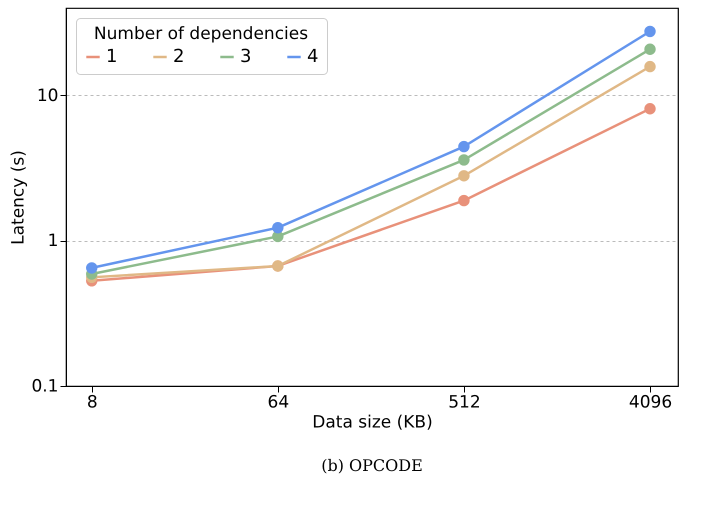  Describe the element at coordinates (650, 402) in the screenshot. I see `x-tick-label: 4096` at that location.